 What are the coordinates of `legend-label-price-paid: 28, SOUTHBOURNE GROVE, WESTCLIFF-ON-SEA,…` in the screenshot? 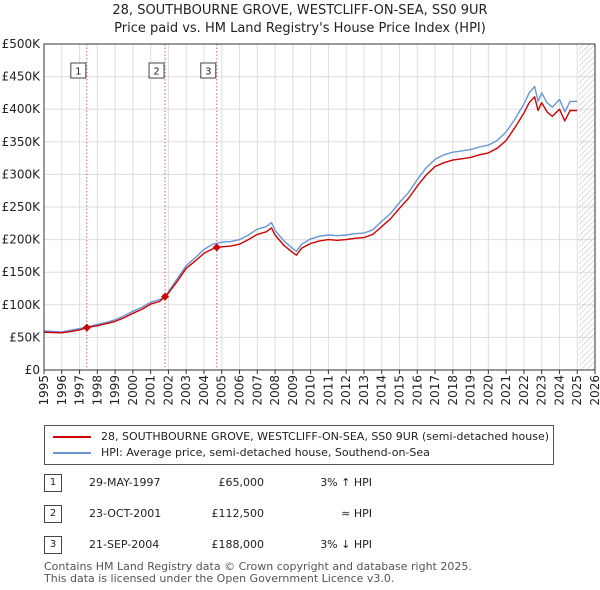 It's located at (325, 436).